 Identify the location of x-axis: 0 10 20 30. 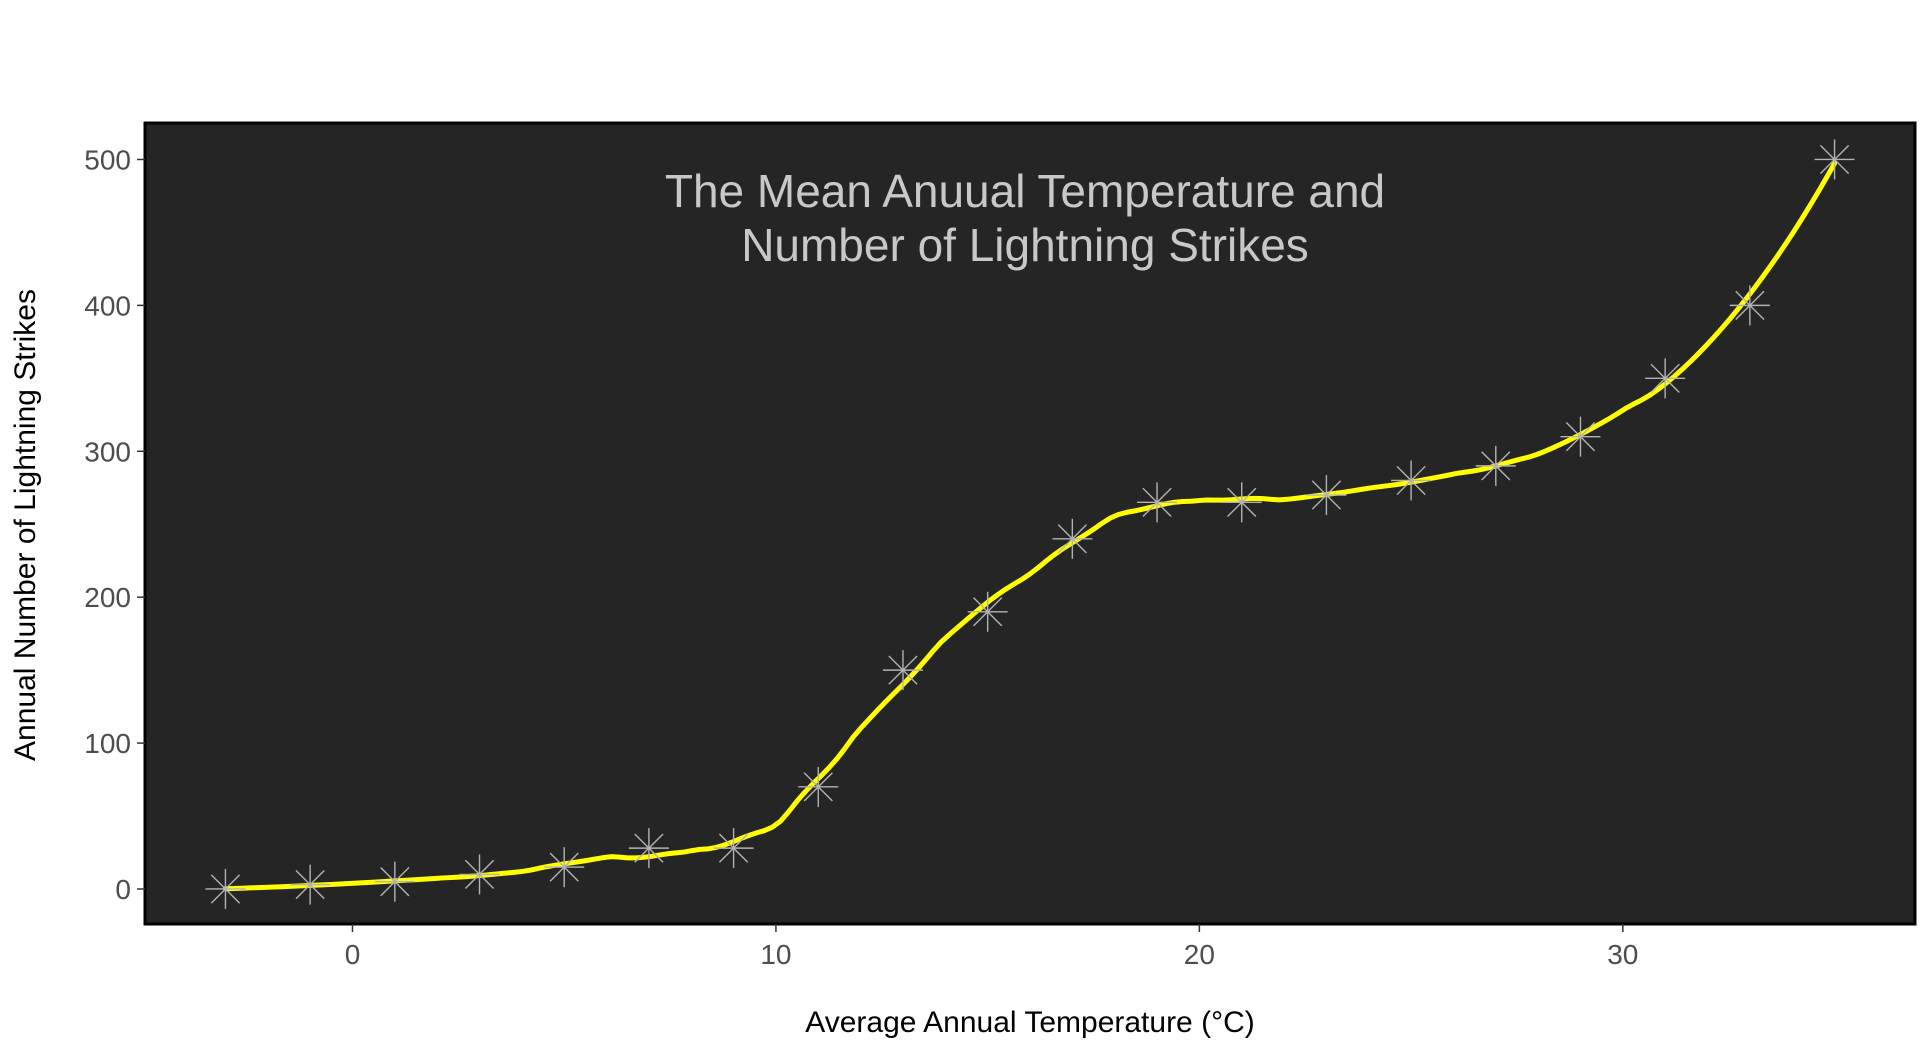
(991, 947).